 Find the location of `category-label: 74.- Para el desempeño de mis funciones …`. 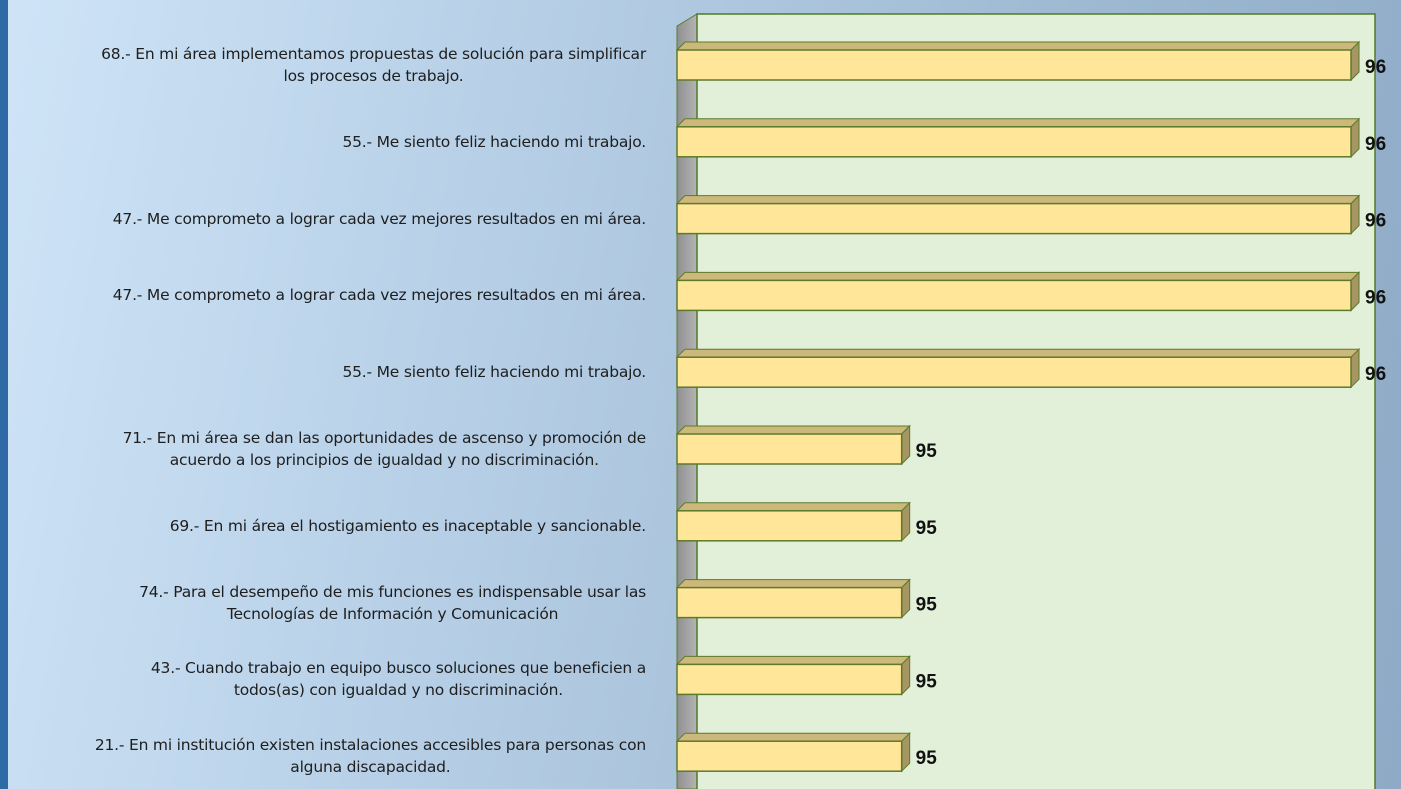

category-label: 74.- Para el desempeño de mis funciones … is located at coordinates (392, 602).